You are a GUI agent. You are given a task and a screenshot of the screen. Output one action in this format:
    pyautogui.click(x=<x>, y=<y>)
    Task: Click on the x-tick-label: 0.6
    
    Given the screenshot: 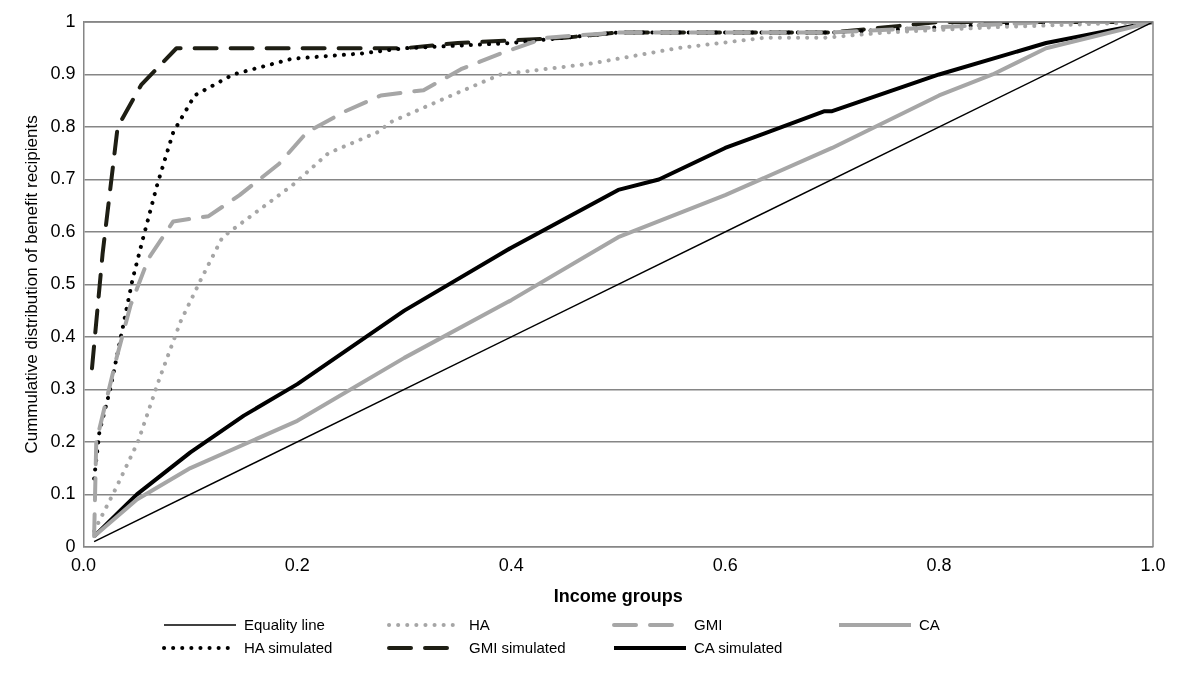 What is the action you would take?
    pyautogui.click(x=725, y=564)
    